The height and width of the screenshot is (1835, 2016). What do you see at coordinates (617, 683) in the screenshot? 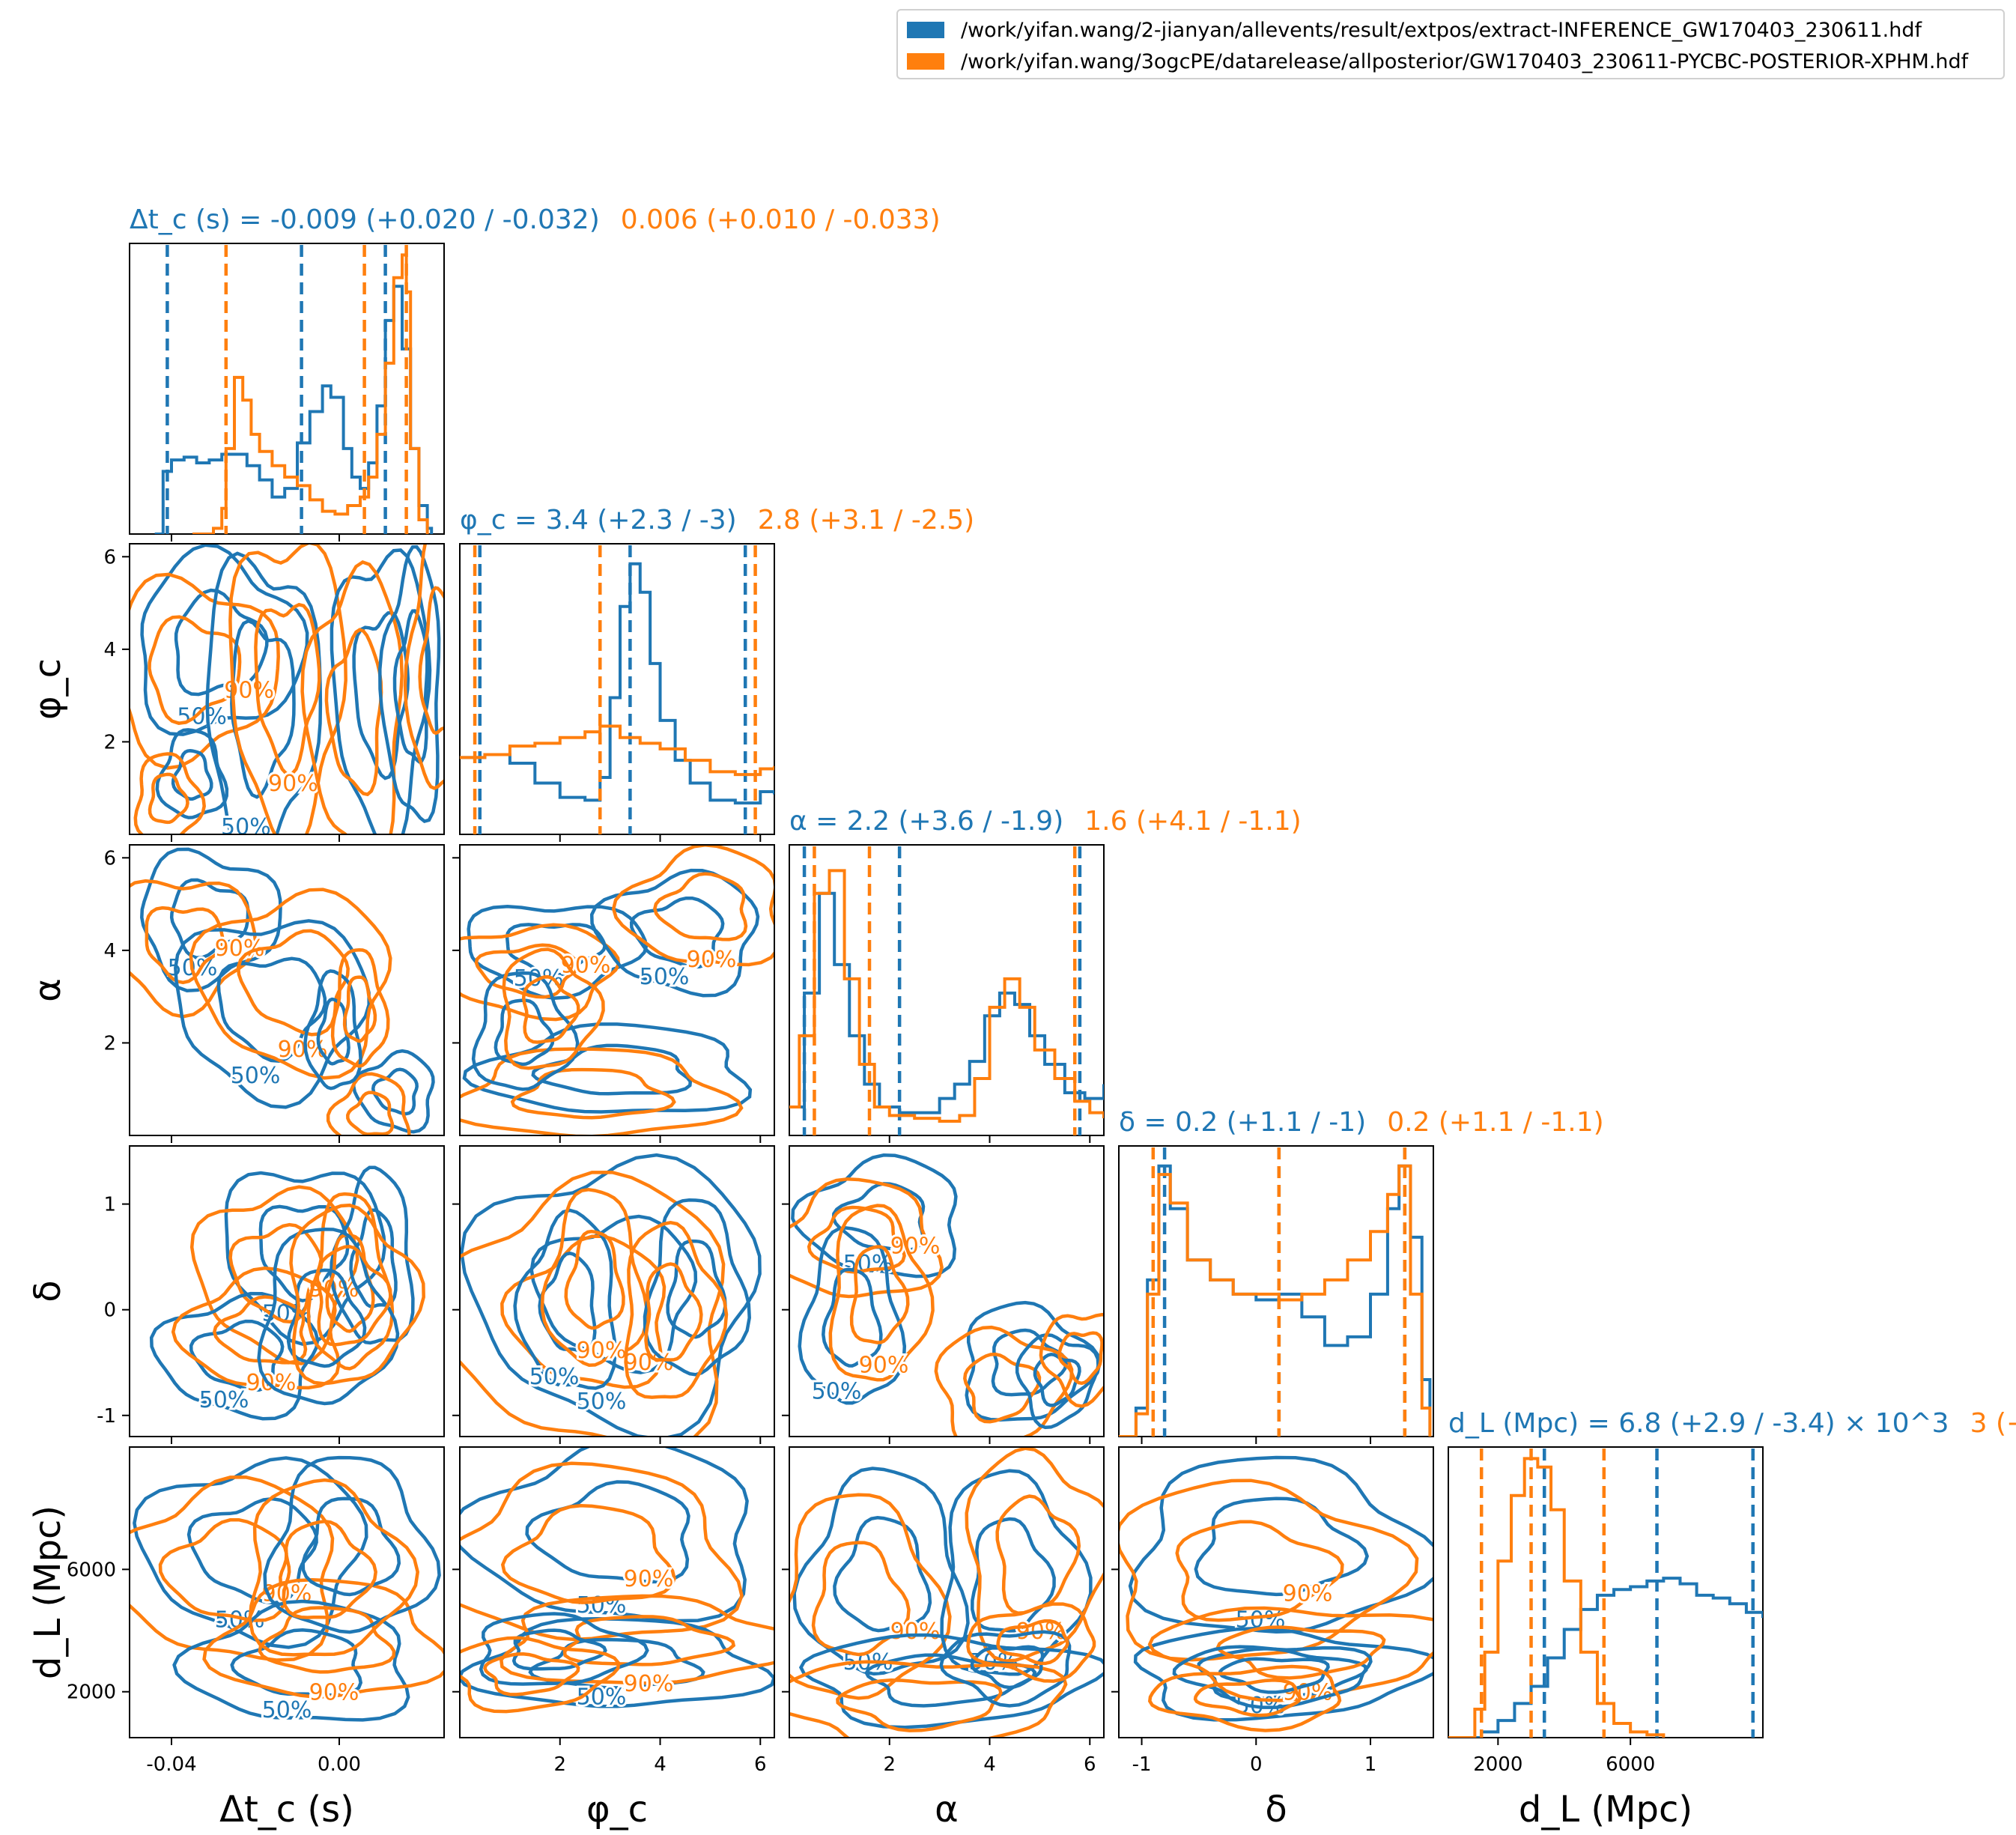
I see `histogram-phic-blue` at bounding box center [617, 683].